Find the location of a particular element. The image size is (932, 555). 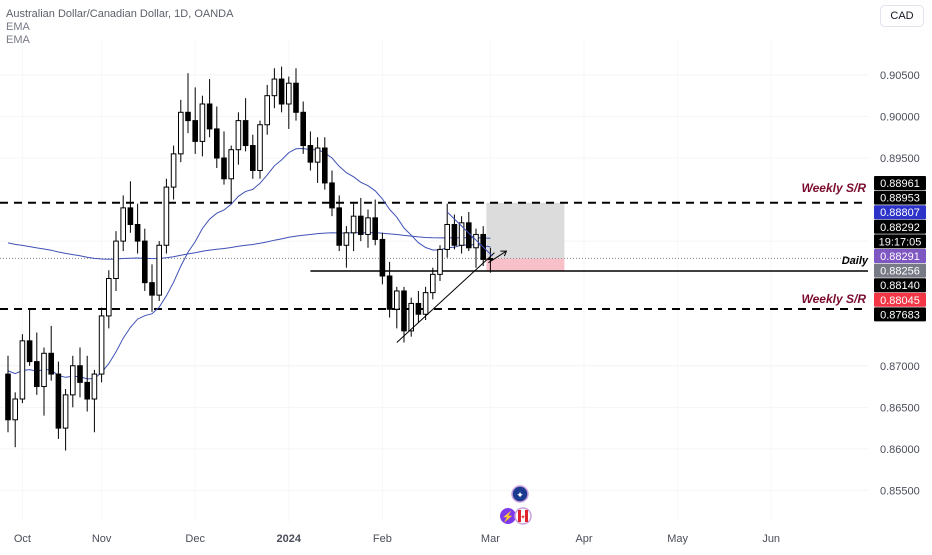

time-tick-label: Feb is located at coordinates (382, 539).